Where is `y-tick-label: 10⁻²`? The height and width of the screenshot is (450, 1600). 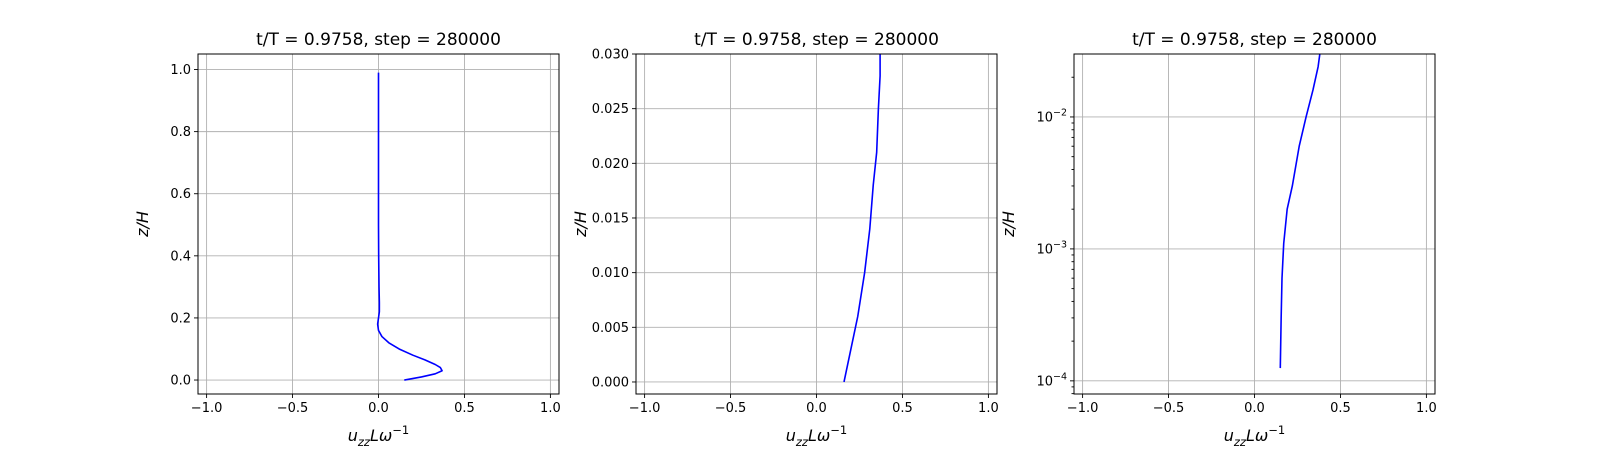 y-tick-label: 10⁻² is located at coordinates (1051, 116).